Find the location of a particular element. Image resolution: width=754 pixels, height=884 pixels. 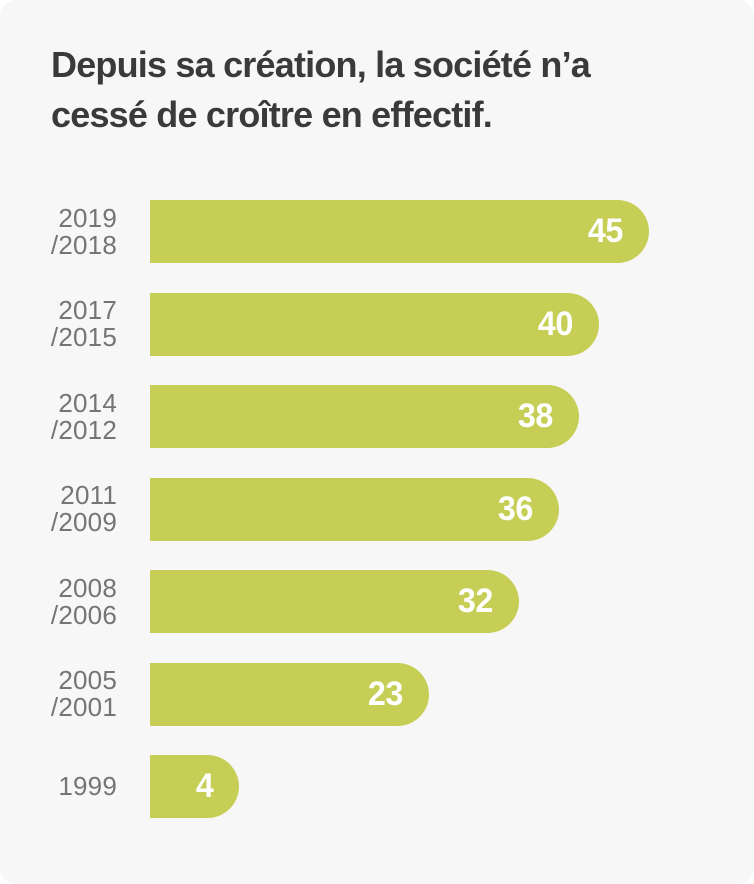

category-label: 2014 /2012 is located at coordinates (83, 416).